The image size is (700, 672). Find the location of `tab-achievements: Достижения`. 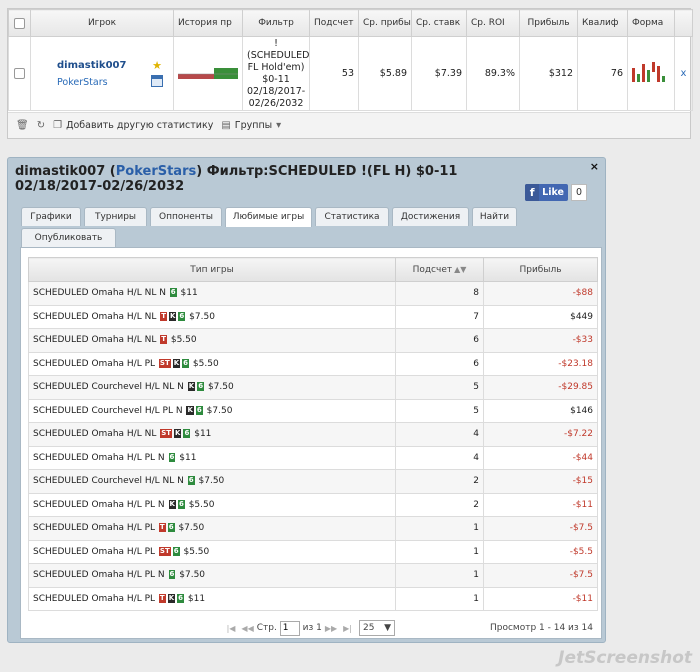

tab-achievements: Достижения is located at coordinates (430, 216).